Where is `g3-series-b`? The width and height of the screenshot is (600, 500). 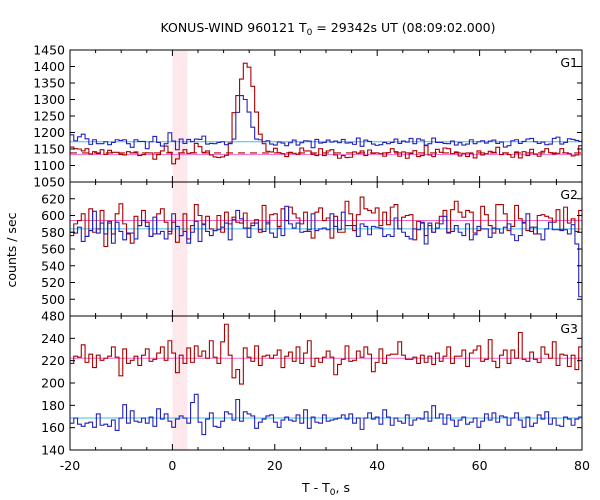
g3-series-b is located at coordinates (326, 414).